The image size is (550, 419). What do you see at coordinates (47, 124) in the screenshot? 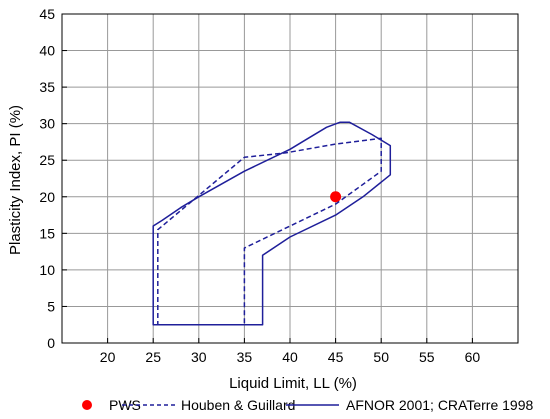
I see `y-tick-label: 30` at bounding box center [47, 124].